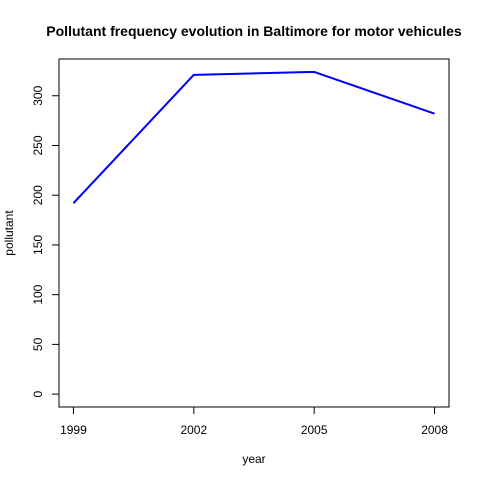 The width and height of the screenshot is (480, 480). Describe the element at coordinates (38, 95) in the screenshot. I see `y-tick-label: 300` at that location.